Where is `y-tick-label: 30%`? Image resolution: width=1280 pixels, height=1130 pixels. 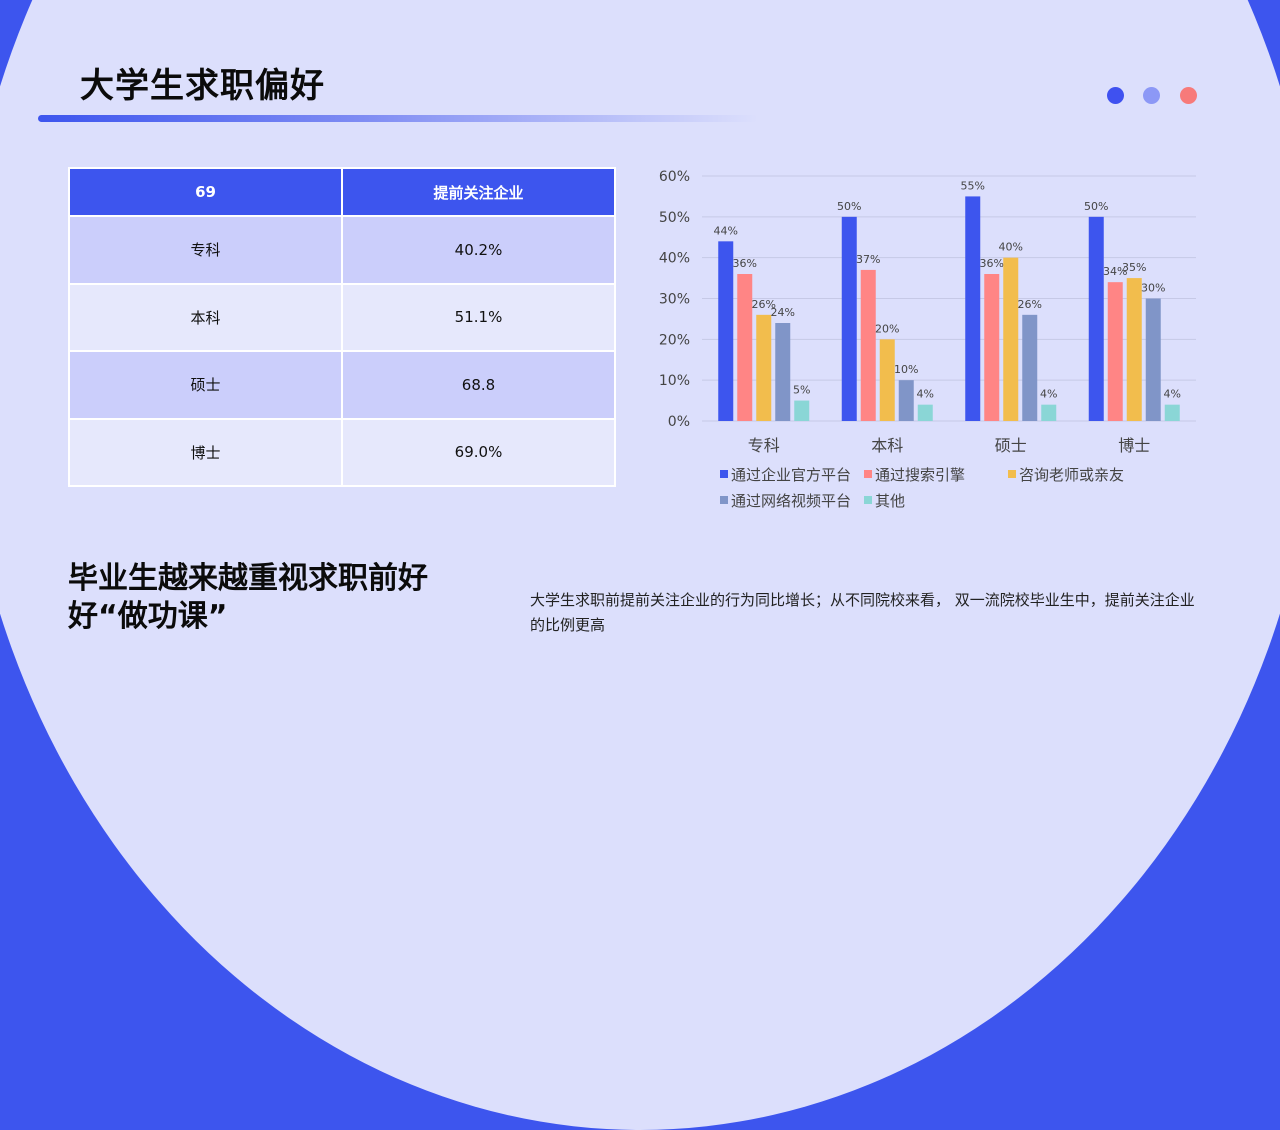
y-tick-label: 30% is located at coordinates (674, 300).